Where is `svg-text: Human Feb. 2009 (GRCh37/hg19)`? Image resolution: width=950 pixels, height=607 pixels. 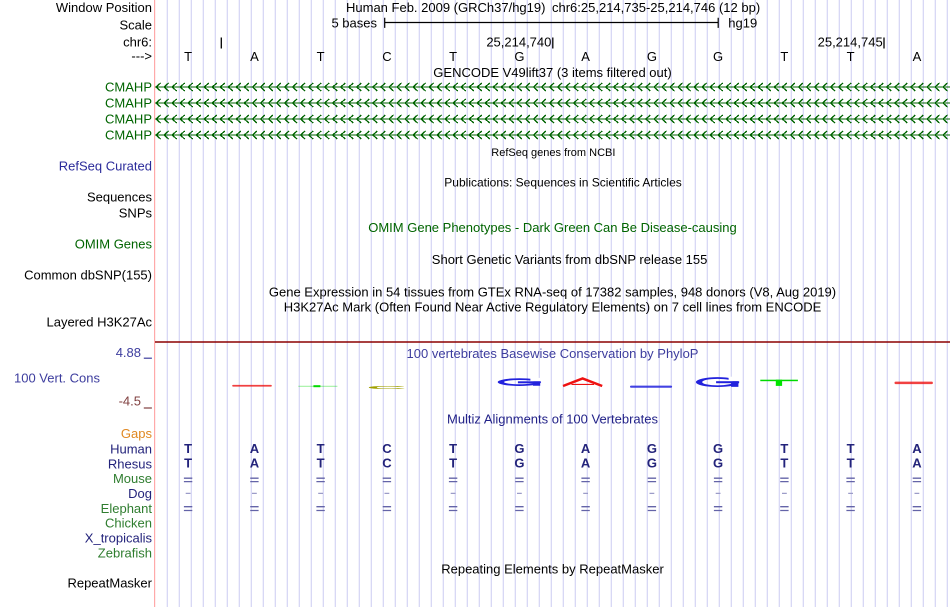 svg-text: Human Feb. 2009 (GRCh37/hg19) is located at coordinates (445, 7).